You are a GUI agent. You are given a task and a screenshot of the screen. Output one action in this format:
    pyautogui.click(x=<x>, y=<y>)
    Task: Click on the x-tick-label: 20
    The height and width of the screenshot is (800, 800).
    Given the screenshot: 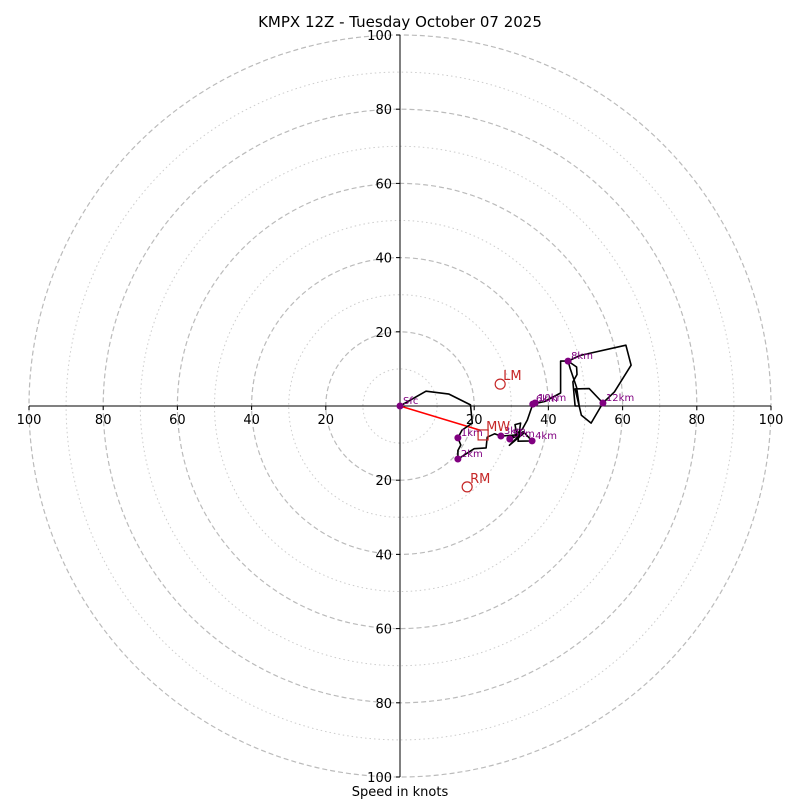 What is the action you would take?
    pyautogui.click(x=326, y=420)
    